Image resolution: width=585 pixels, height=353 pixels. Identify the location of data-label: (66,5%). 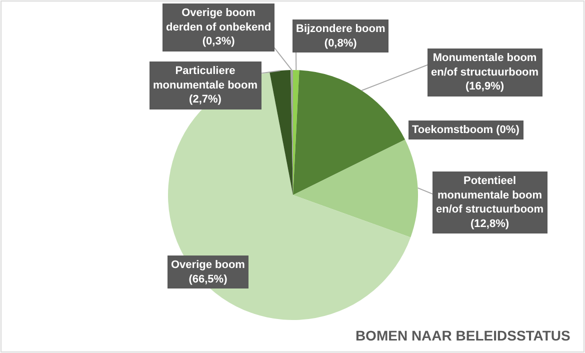
(208, 279).